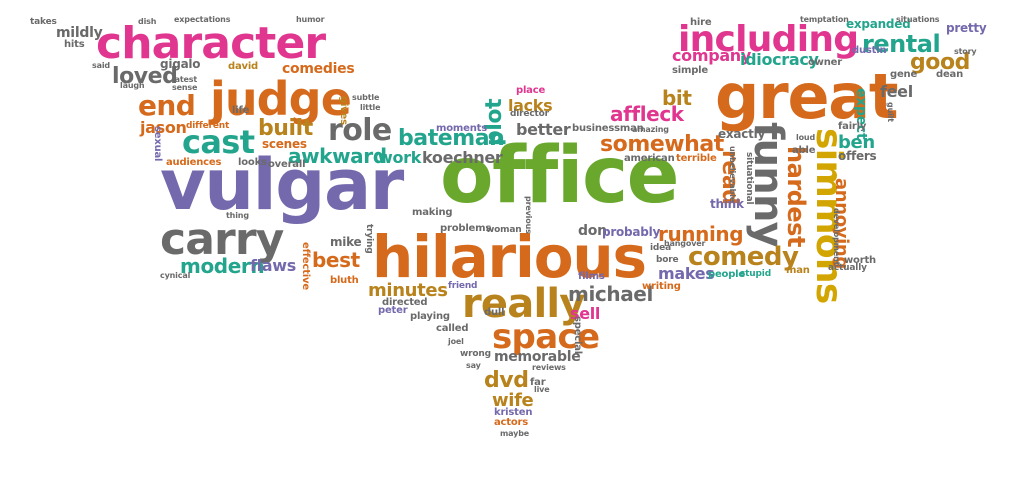 The image size is (1023, 504). What do you see at coordinates (147, 21) in the screenshot?
I see `word-dish: dish` at bounding box center [147, 21].